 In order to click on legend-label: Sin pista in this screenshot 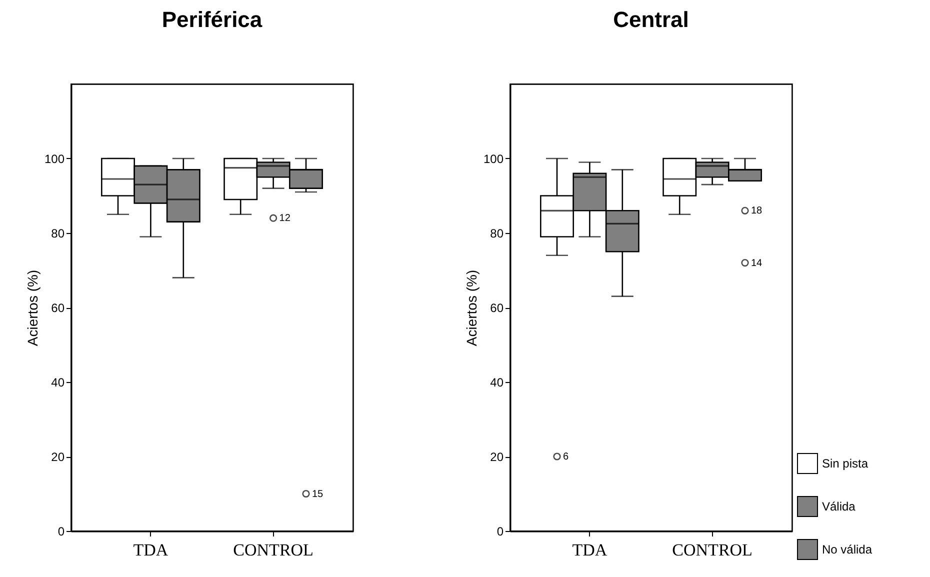, I will do `click(845, 463)`.